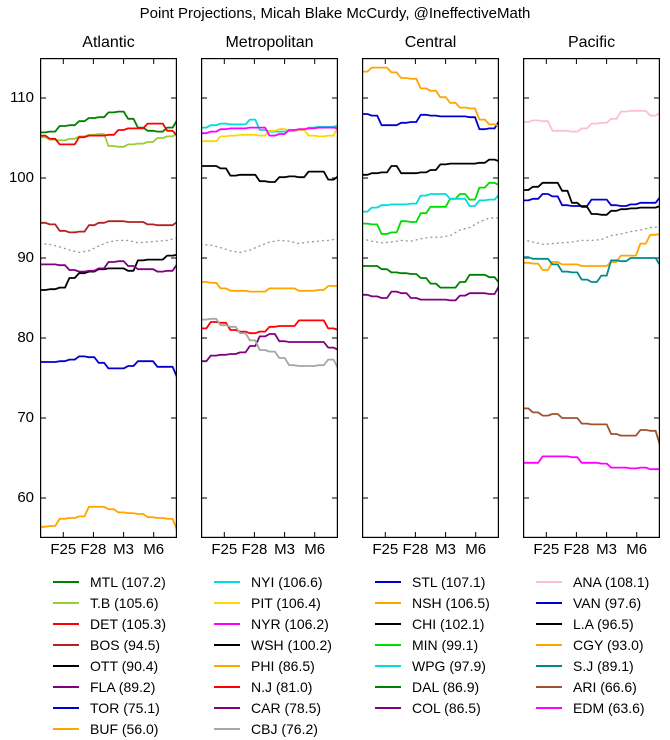  I want to click on legend-item-DET: DET (105.3), so click(109, 623).